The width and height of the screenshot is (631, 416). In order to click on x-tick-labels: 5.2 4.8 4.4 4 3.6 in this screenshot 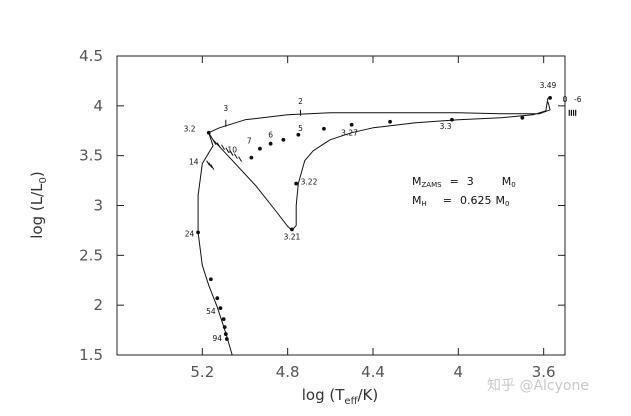, I will do `click(372, 372)`.